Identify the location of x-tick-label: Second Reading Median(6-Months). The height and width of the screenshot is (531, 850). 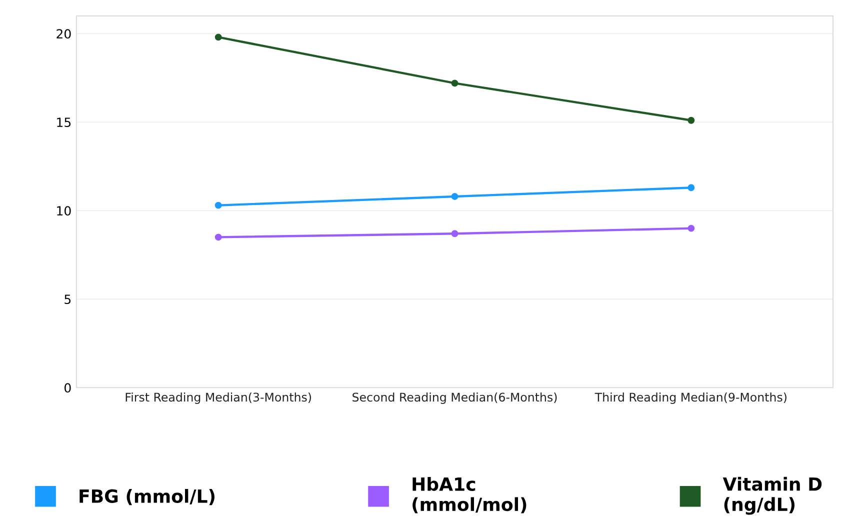
(454, 398).